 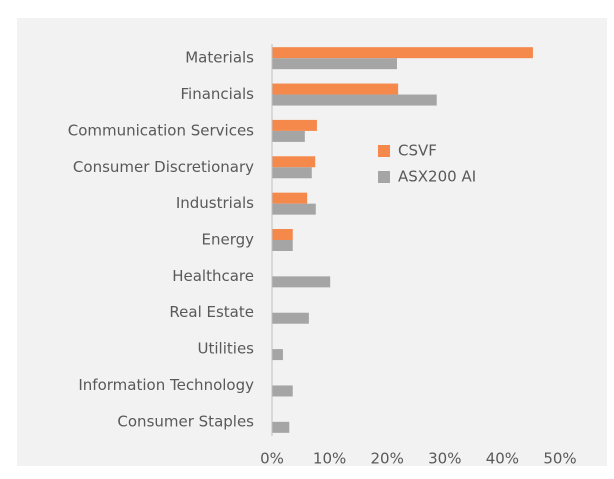 What do you see at coordinates (185, 421) in the screenshot?
I see `y-tick-label: Consumer Staples` at bounding box center [185, 421].